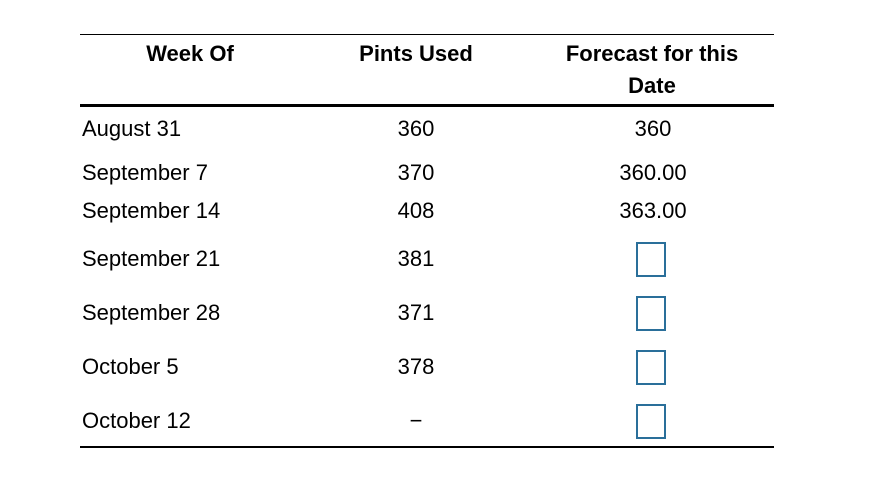 Image resolution: width=876 pixels, height=488 pixels. I want to click on pints-cell: −, so click(416, 420).